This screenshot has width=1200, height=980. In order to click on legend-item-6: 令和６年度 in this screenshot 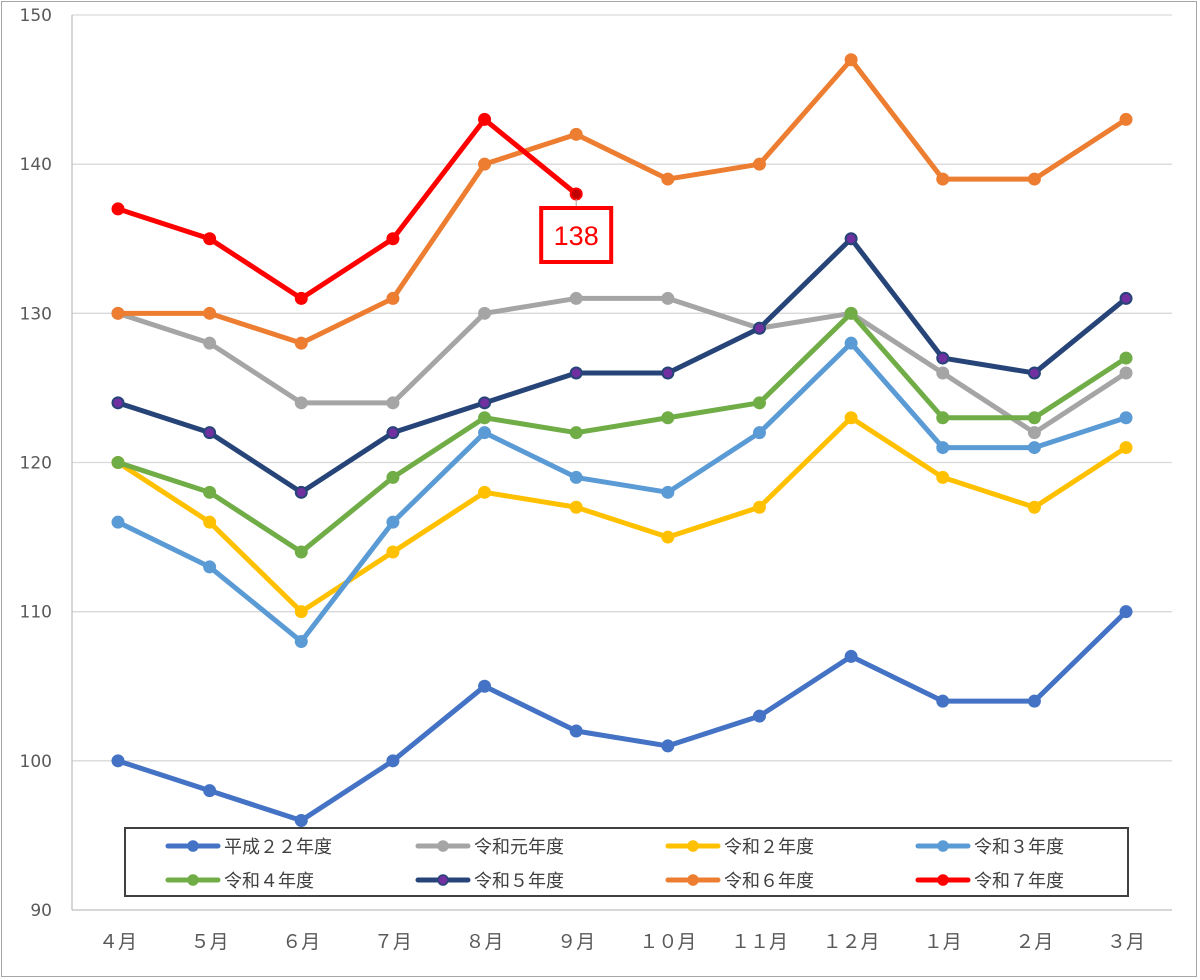, I will do `click(739, 881)`.